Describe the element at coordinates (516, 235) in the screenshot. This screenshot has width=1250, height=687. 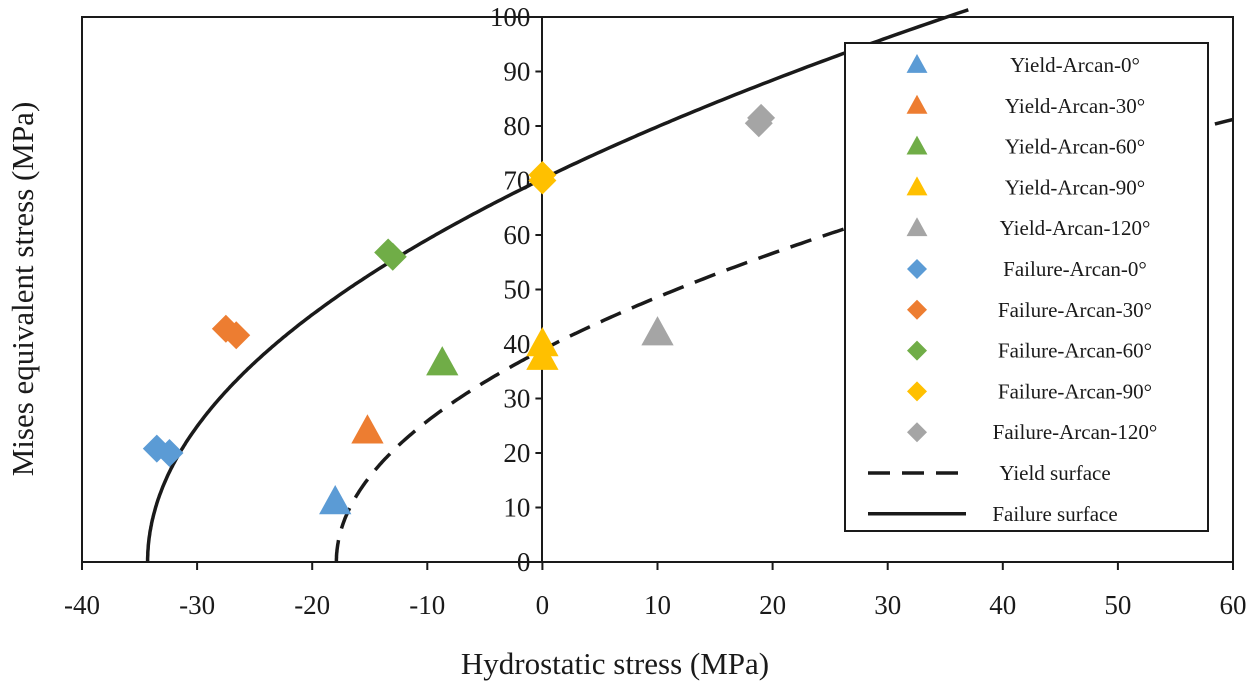
I see `y-tick-label: 60` at that location.